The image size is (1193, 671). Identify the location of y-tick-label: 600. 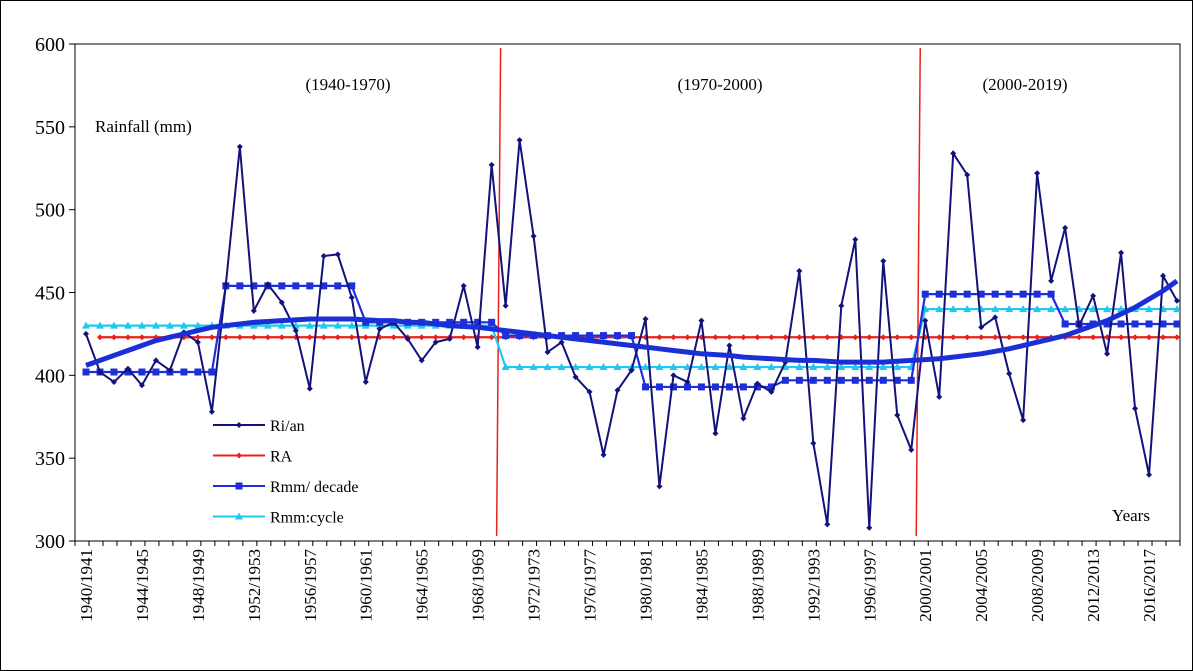
(50, 45).